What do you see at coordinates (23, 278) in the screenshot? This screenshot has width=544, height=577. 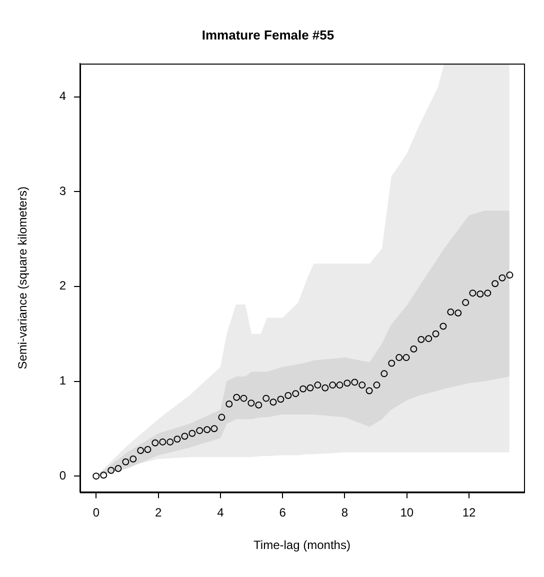 I see `y-axis-title: Semi-variance (square kilometers)` at bounding box center [23, 278].